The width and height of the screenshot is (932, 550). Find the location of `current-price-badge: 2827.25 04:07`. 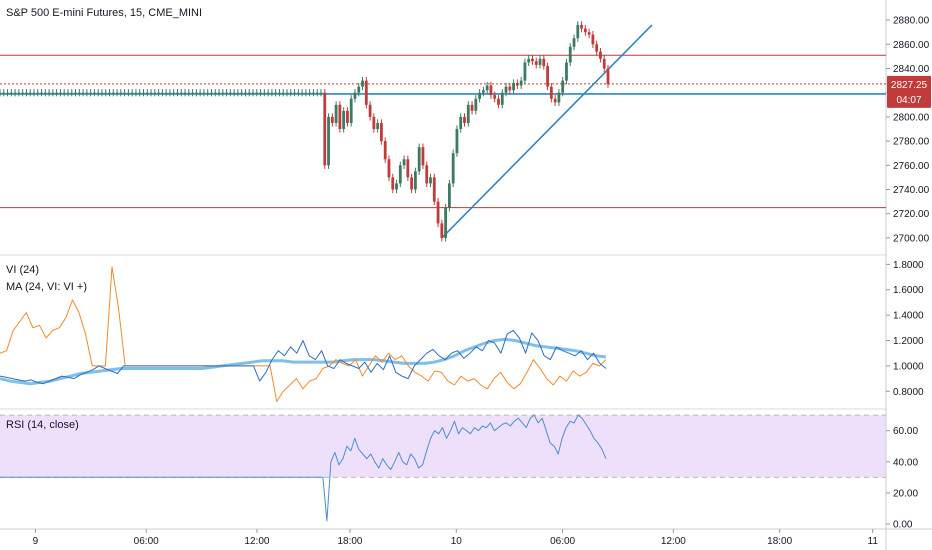

current-price-badge: 2827.25 04:07 is located at coordinates (909, 91).